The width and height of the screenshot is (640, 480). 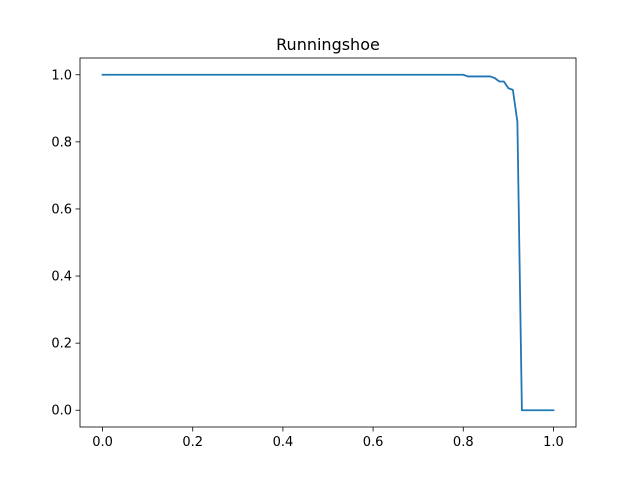 I want to click on x-tick-label: 0.4, so click(x=283, y=442).